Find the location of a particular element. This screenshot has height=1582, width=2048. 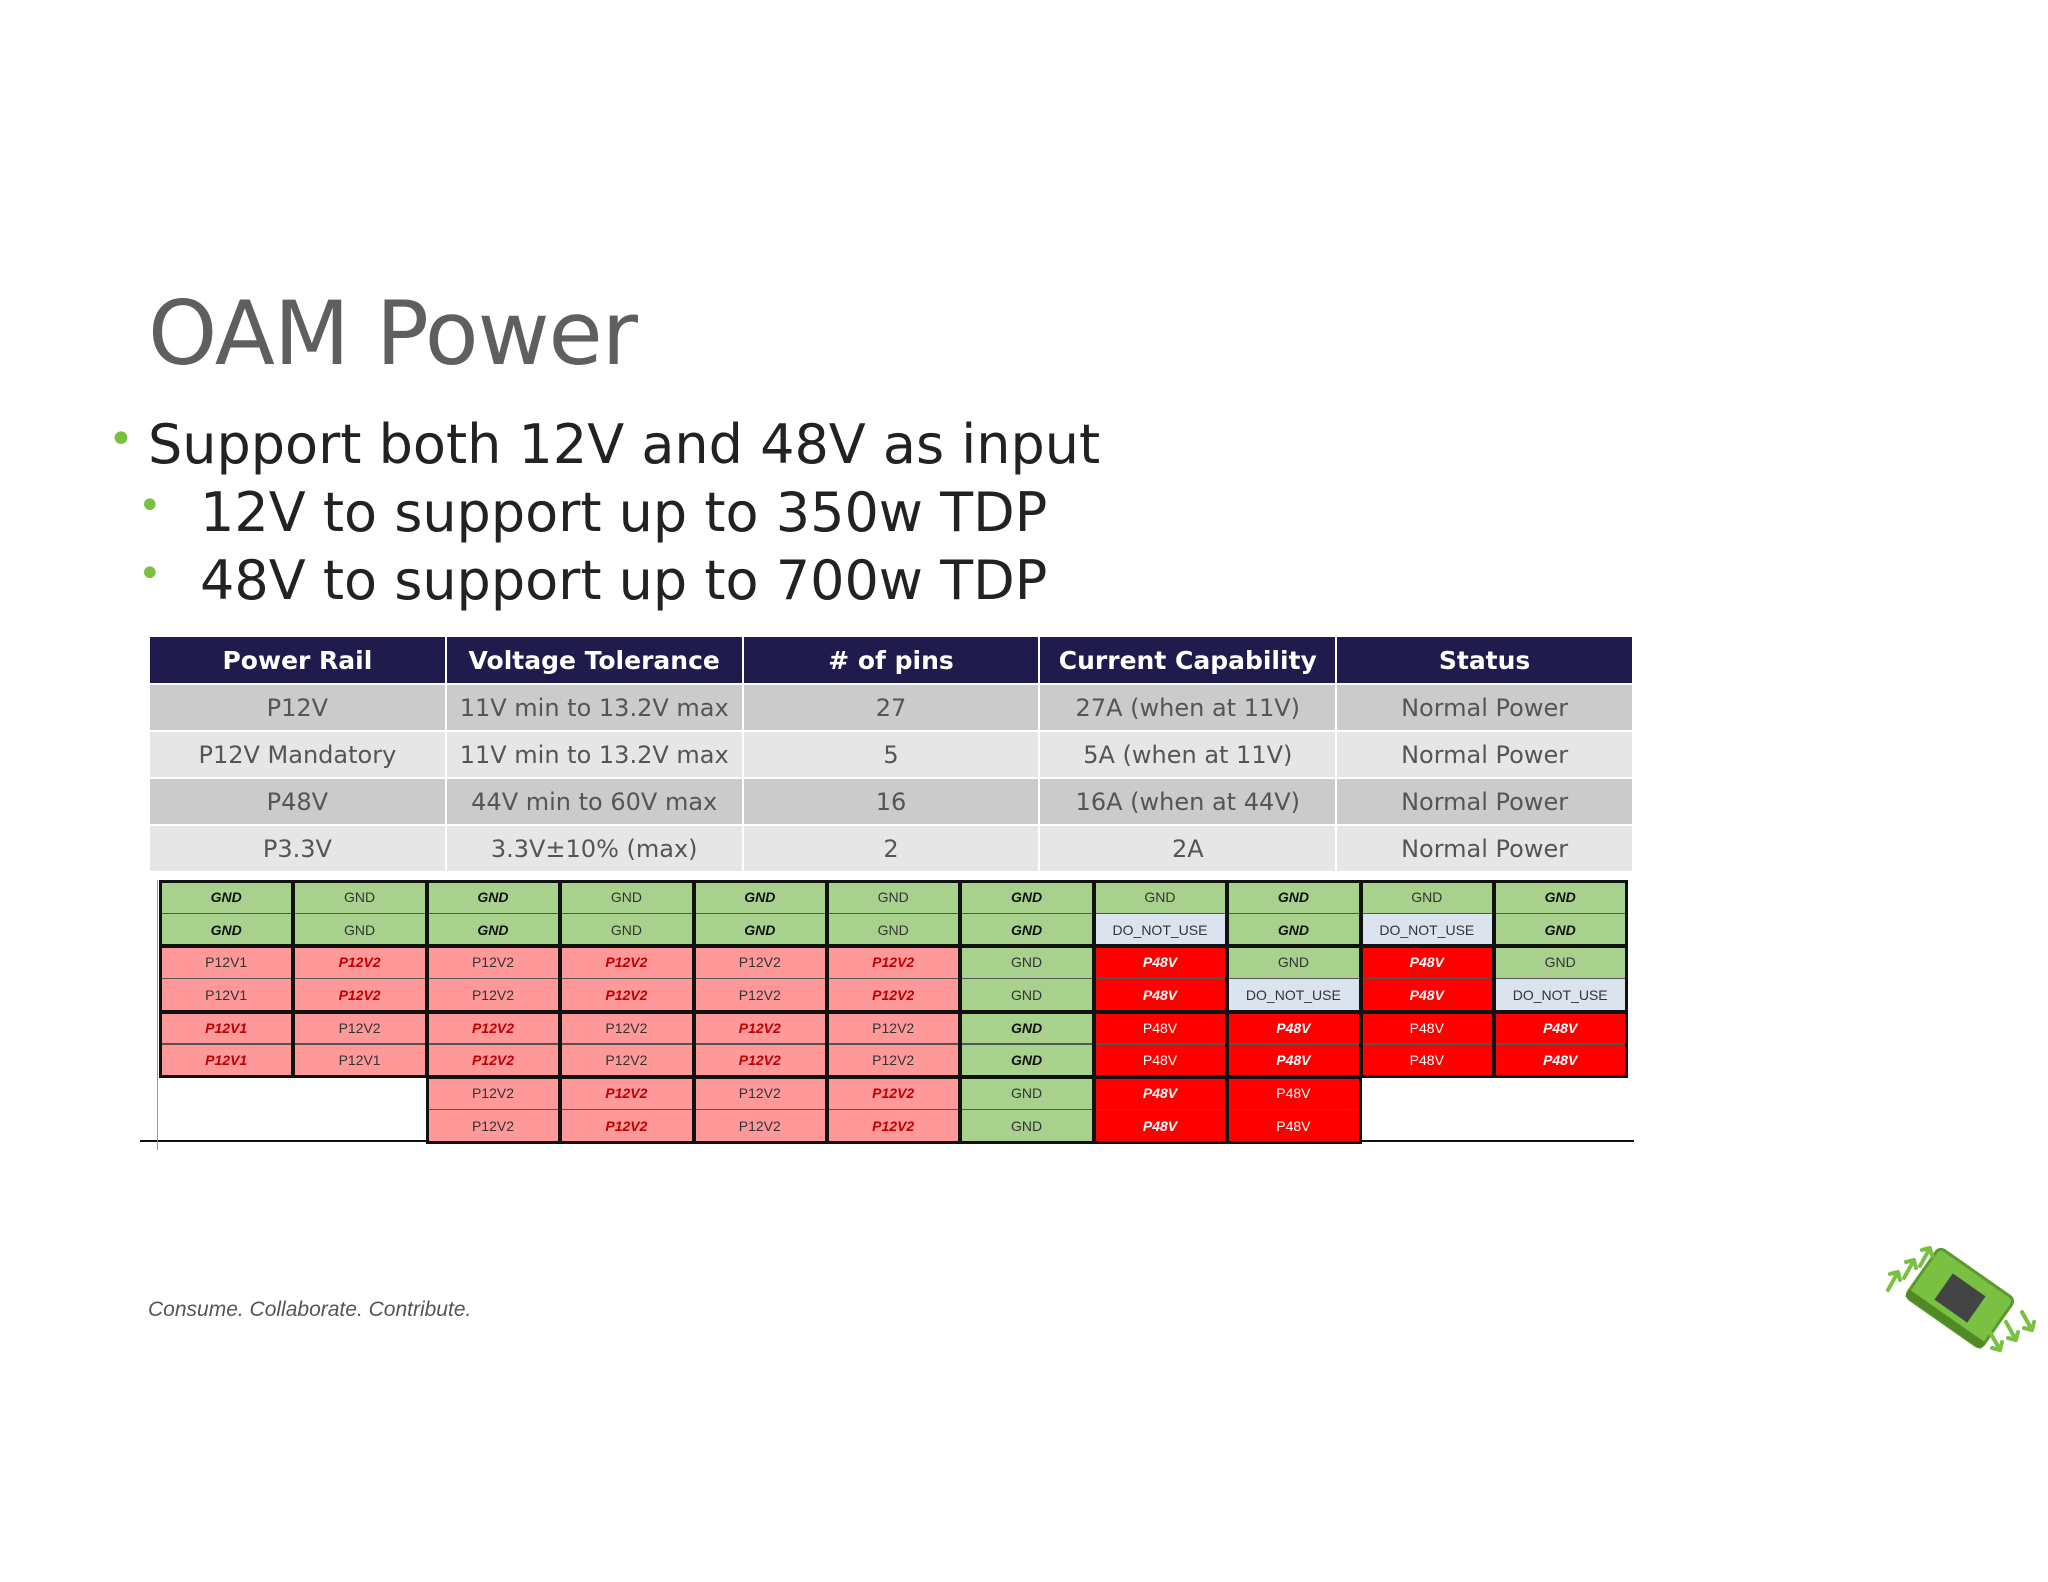

bullet-item: • Support both 12V and 48V as input is located at coordinates (604, 445).